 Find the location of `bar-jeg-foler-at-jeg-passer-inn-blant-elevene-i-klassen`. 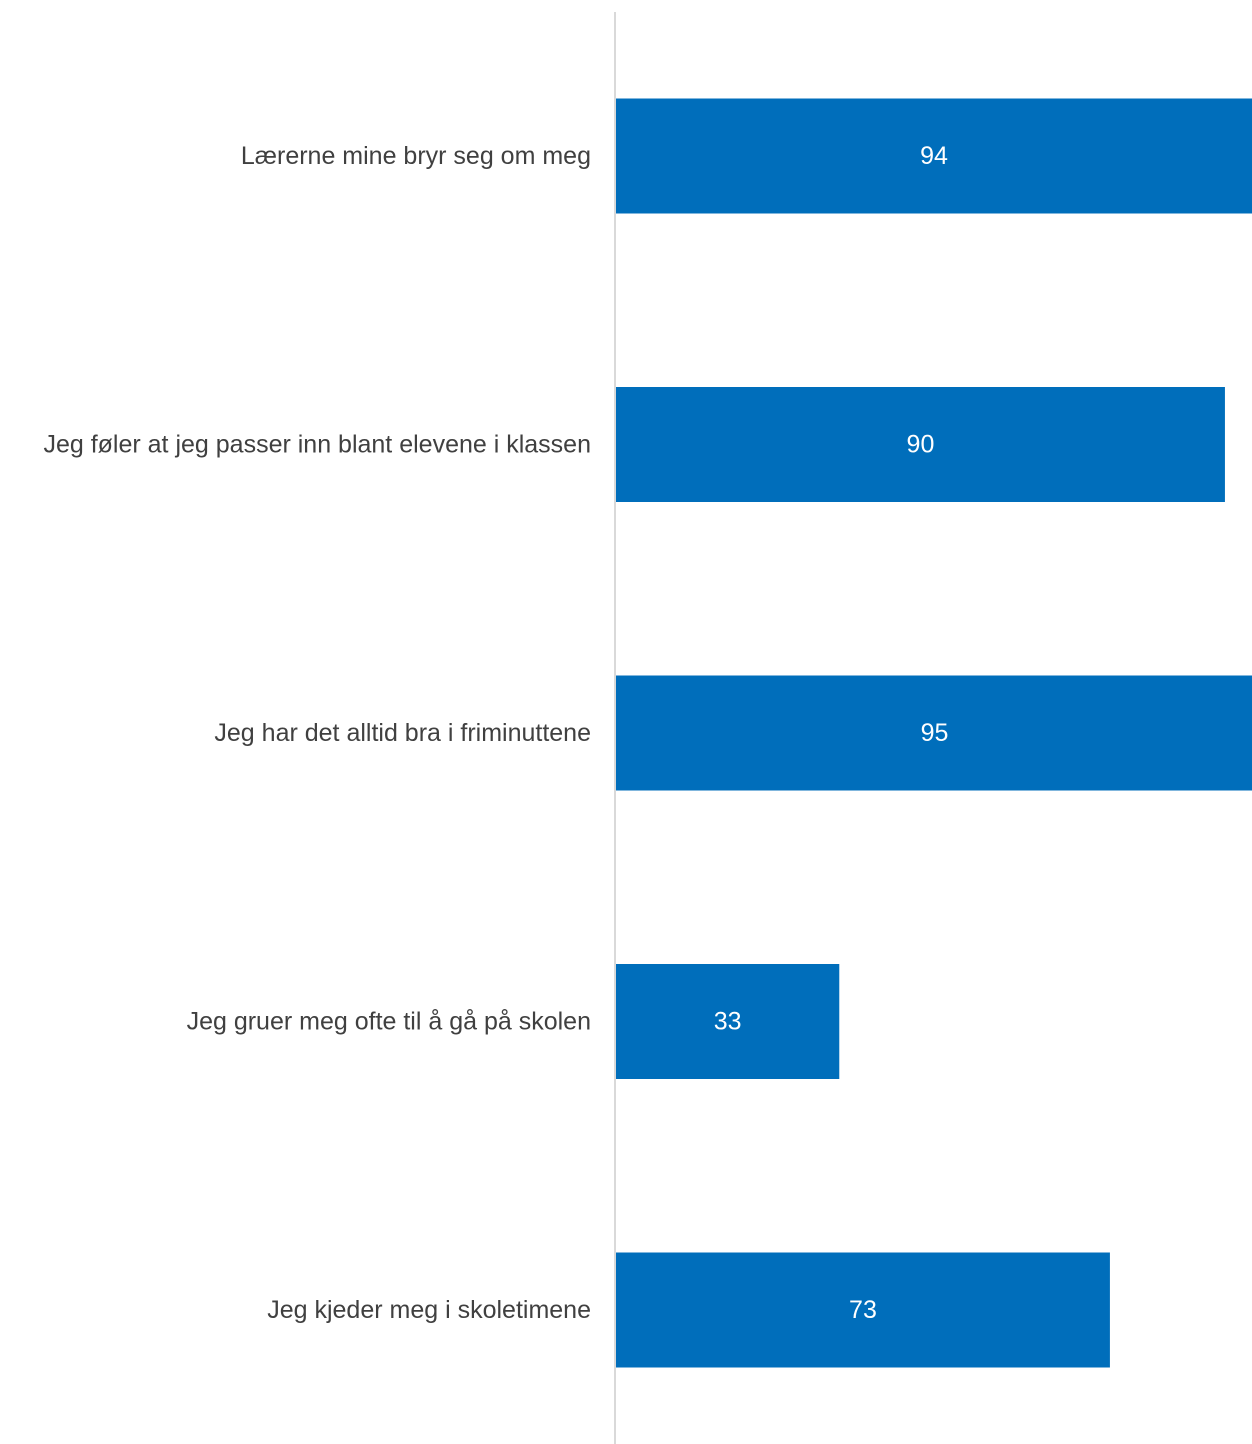

bar-jeg-foler-at-jeg-passer-inn-blant-elevene-i-klassen is located at coordinates (920, 444).